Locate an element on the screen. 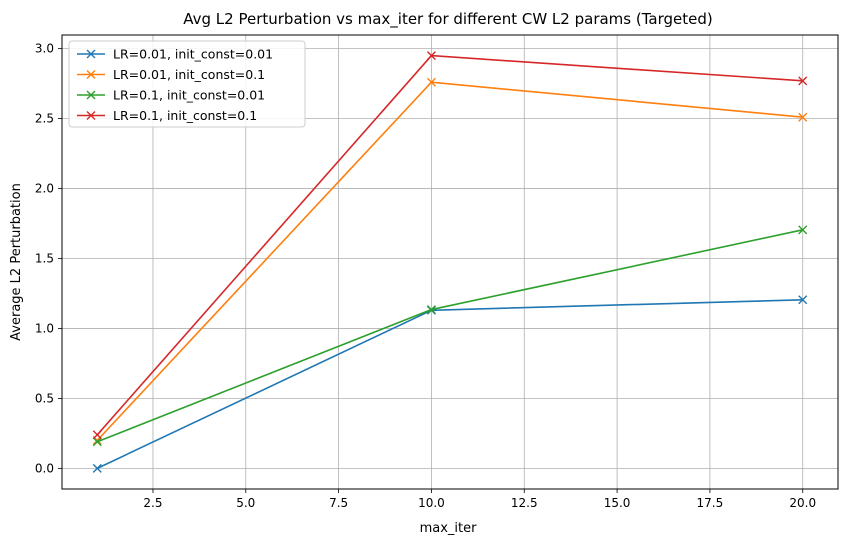 This screenshot has height=545, width=846. legend-box is located at coordinates (187, 84).